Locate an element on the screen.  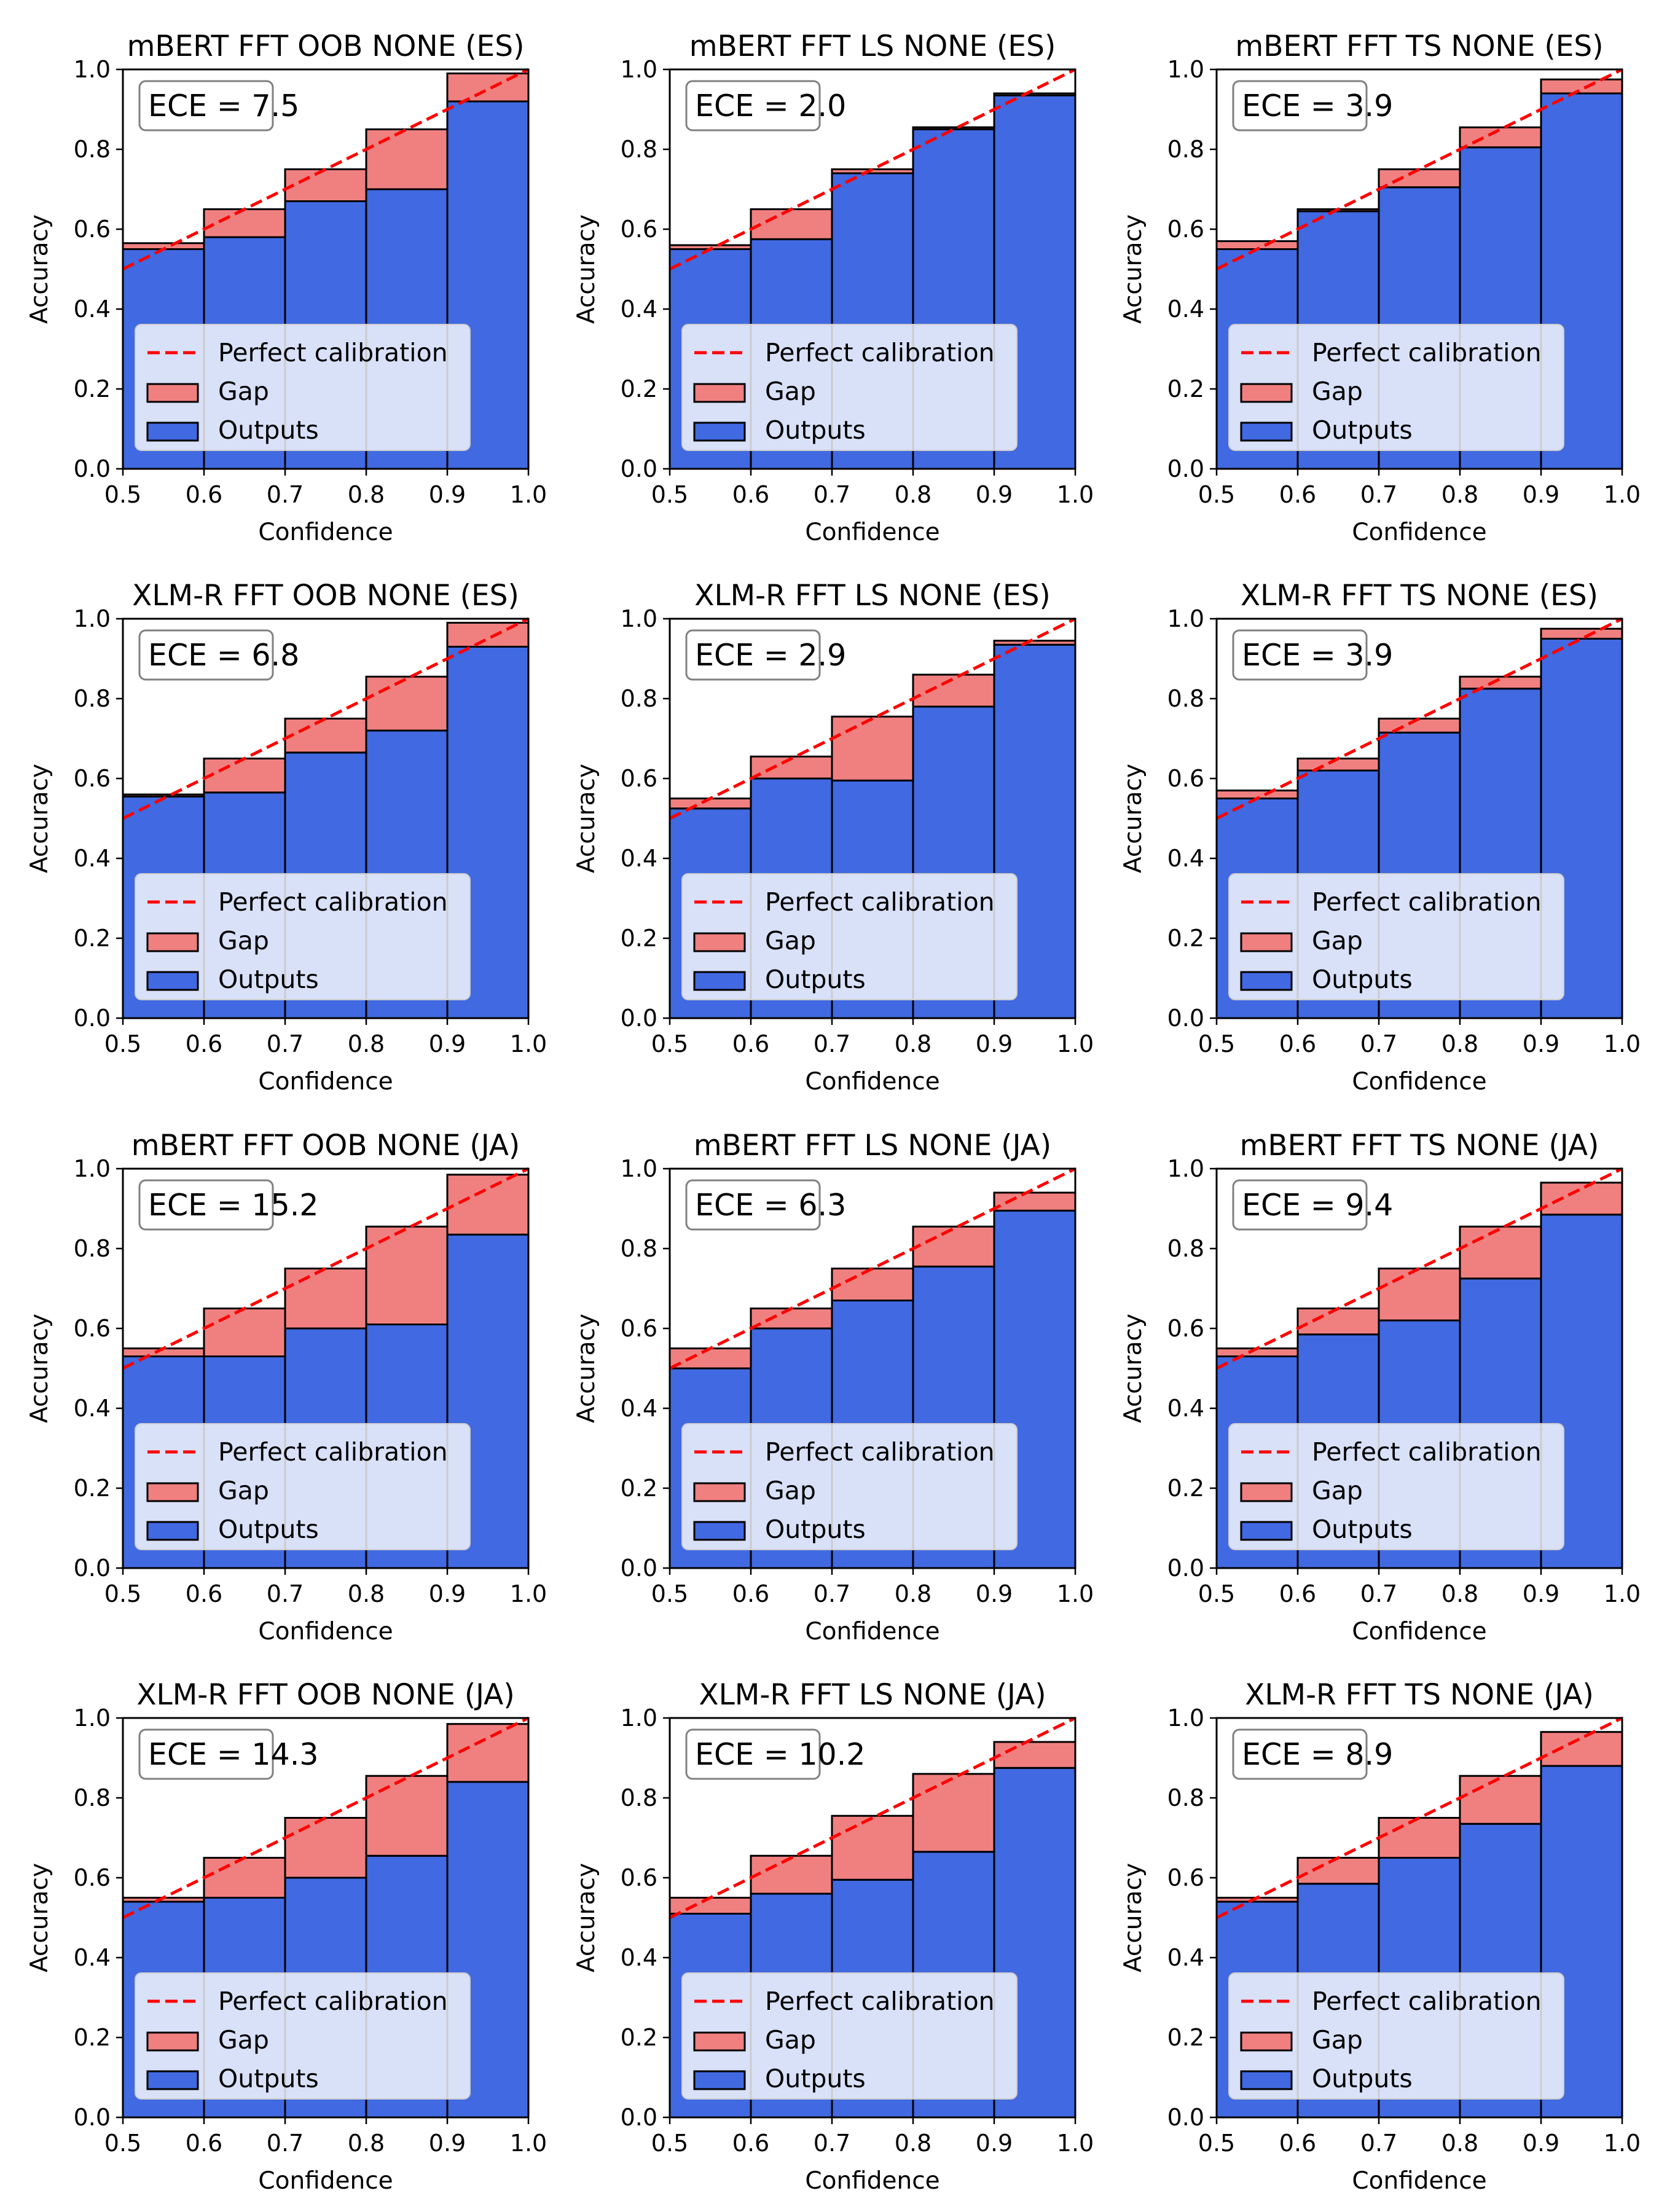
ece-value: ECE = 8.9 is located at coordinates (1317, 1754).